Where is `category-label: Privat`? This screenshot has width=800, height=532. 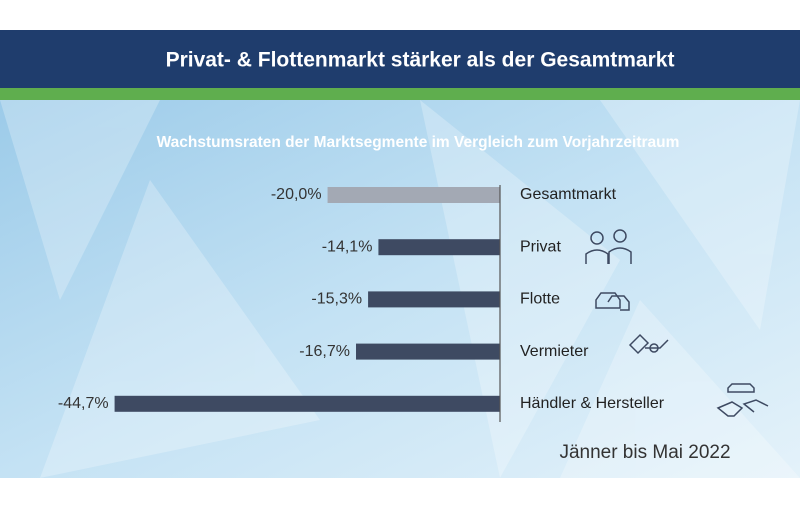
category-label: Privat is located at coordinates (540, 246).